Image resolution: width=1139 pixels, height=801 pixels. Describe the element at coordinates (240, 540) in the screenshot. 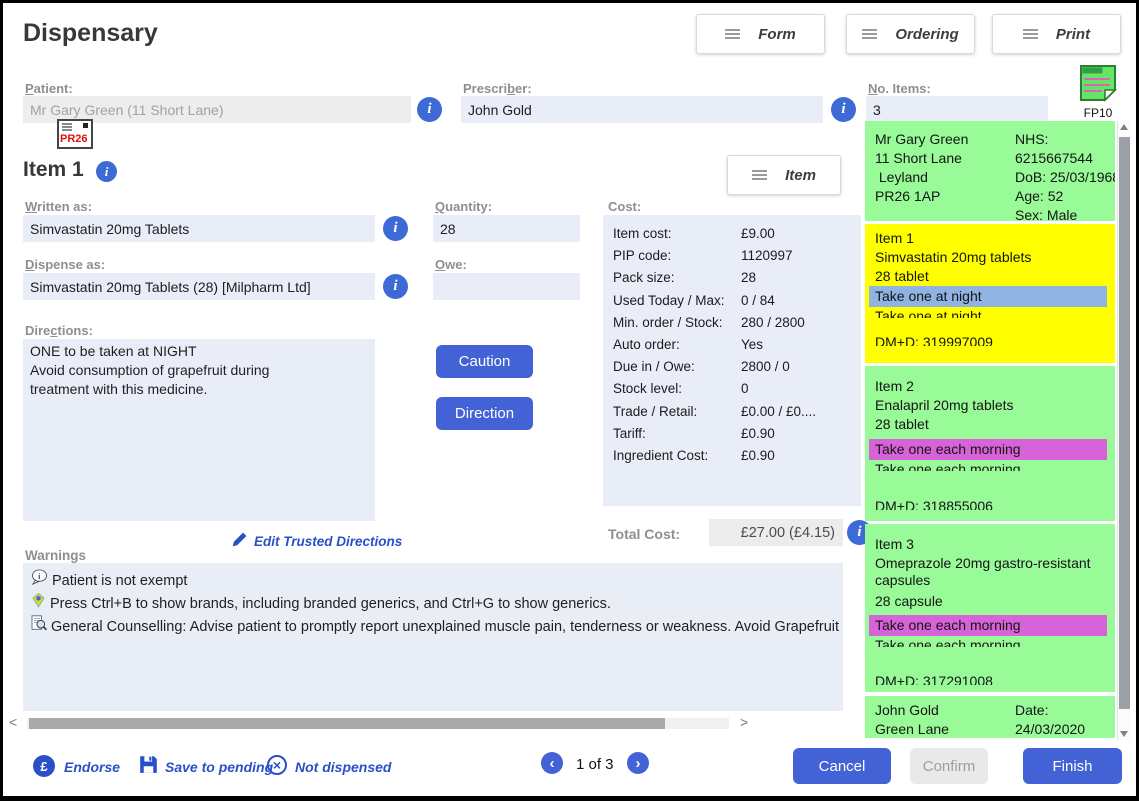

I see `pencil-icon` at that location.